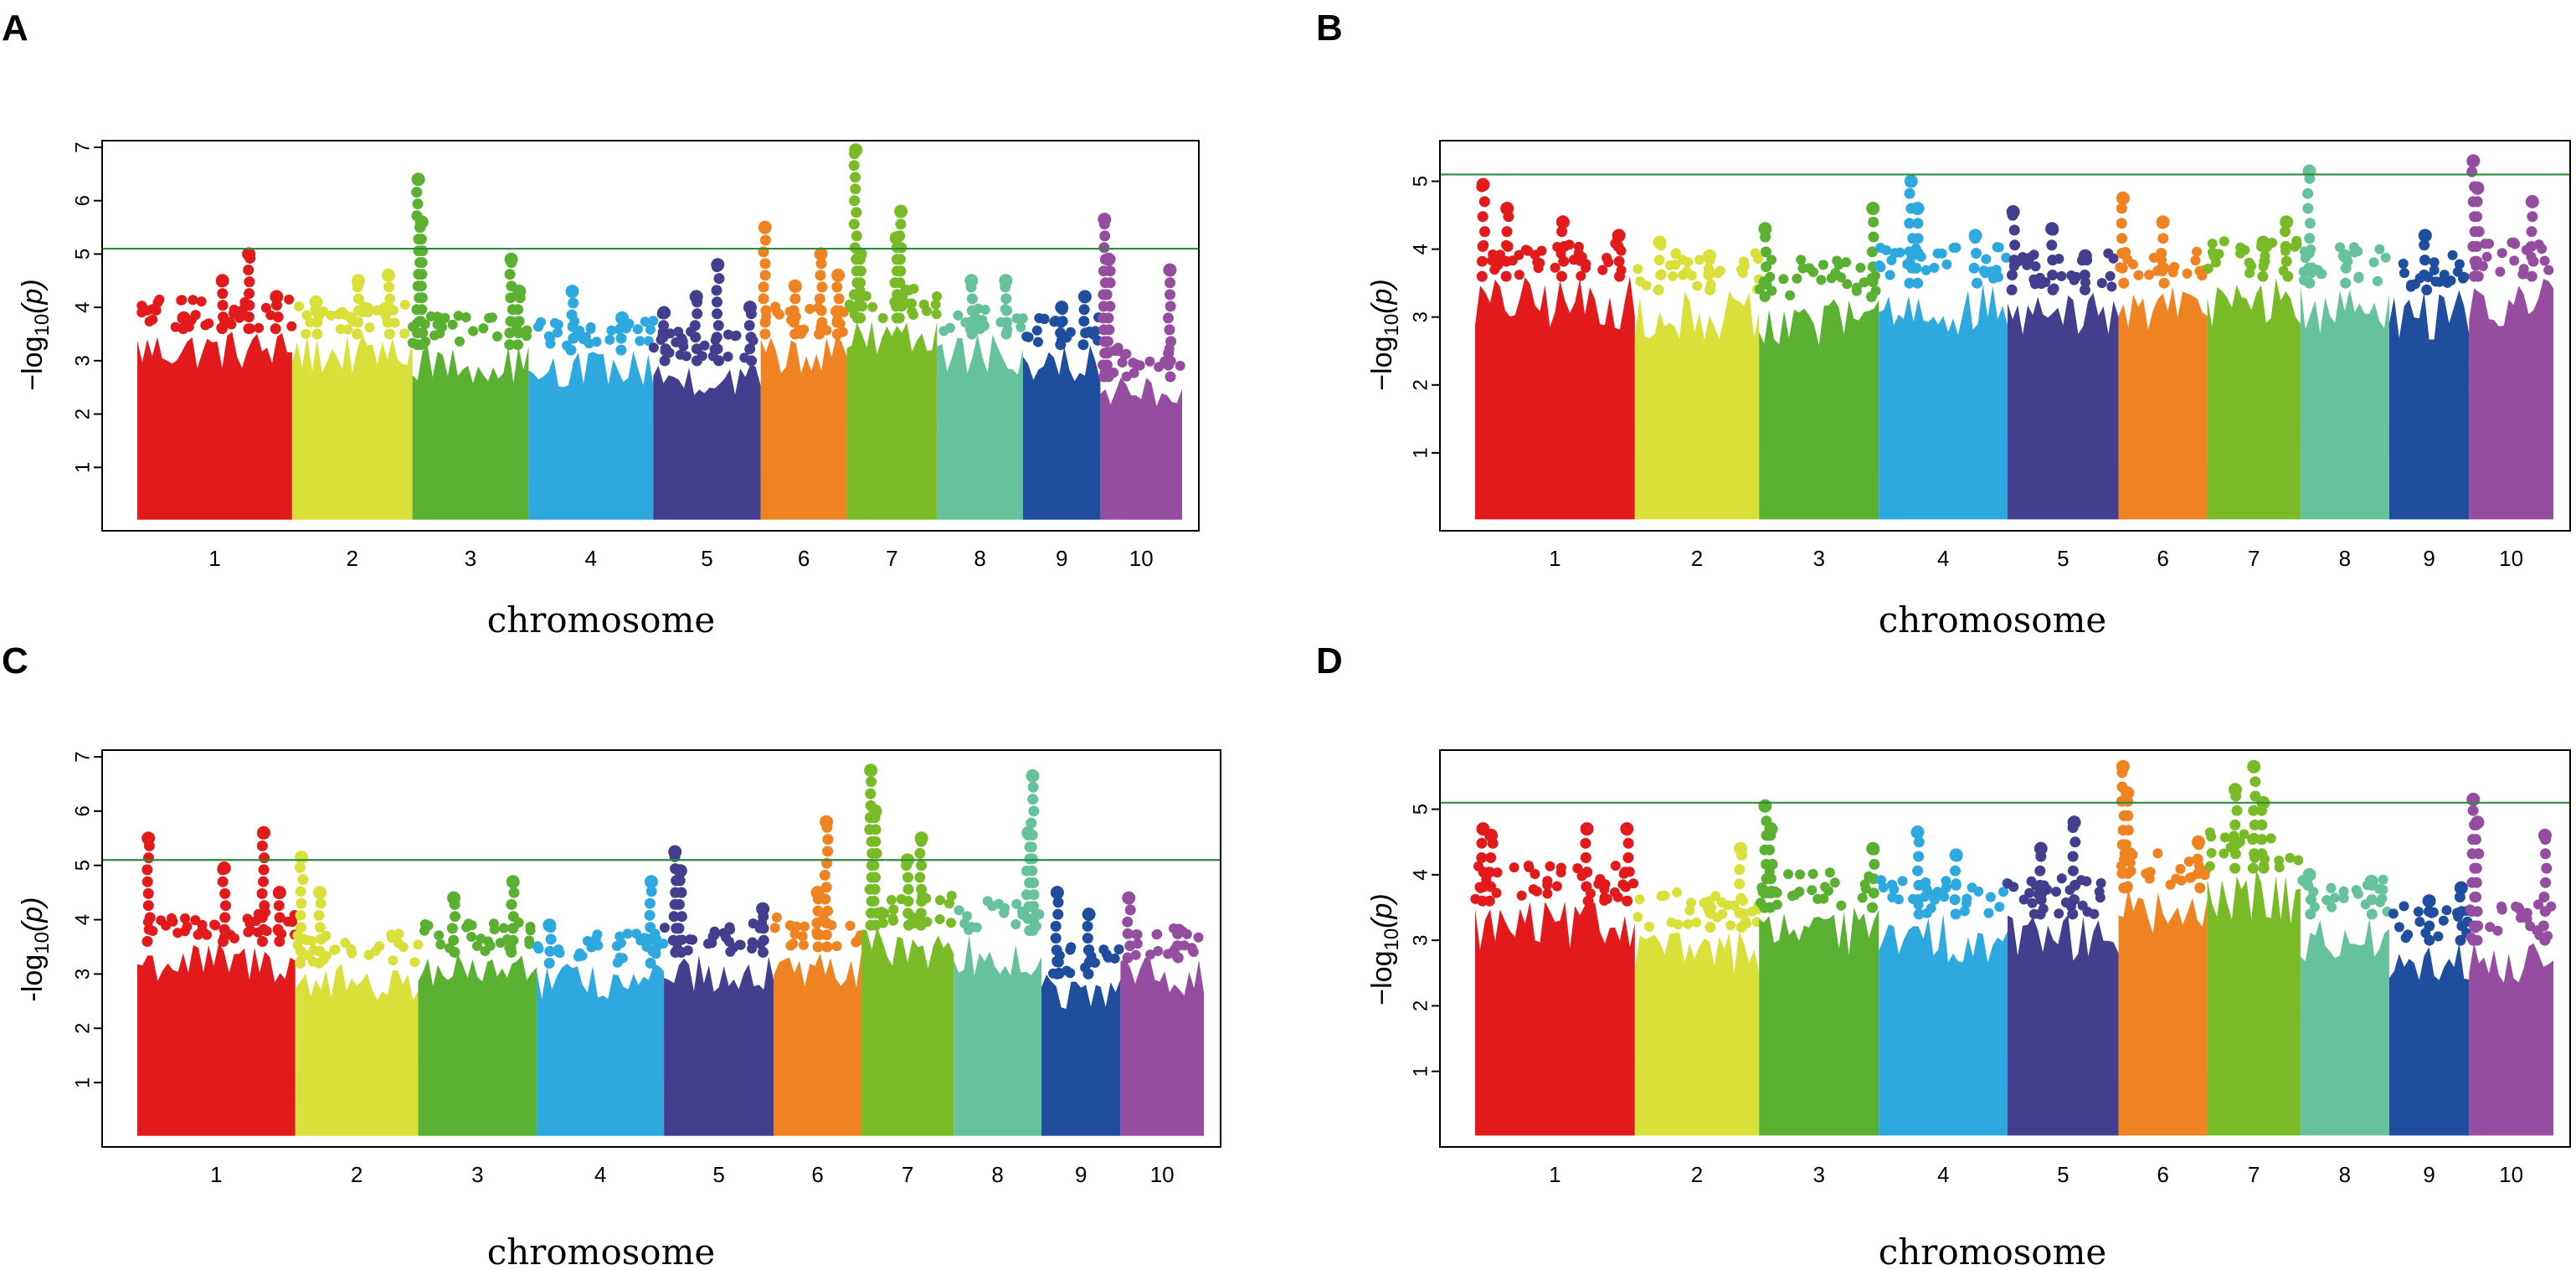 The width and height of the screenshot is (2576, 1270). I want to click on chromosome-10-density, so click(1141, 448).